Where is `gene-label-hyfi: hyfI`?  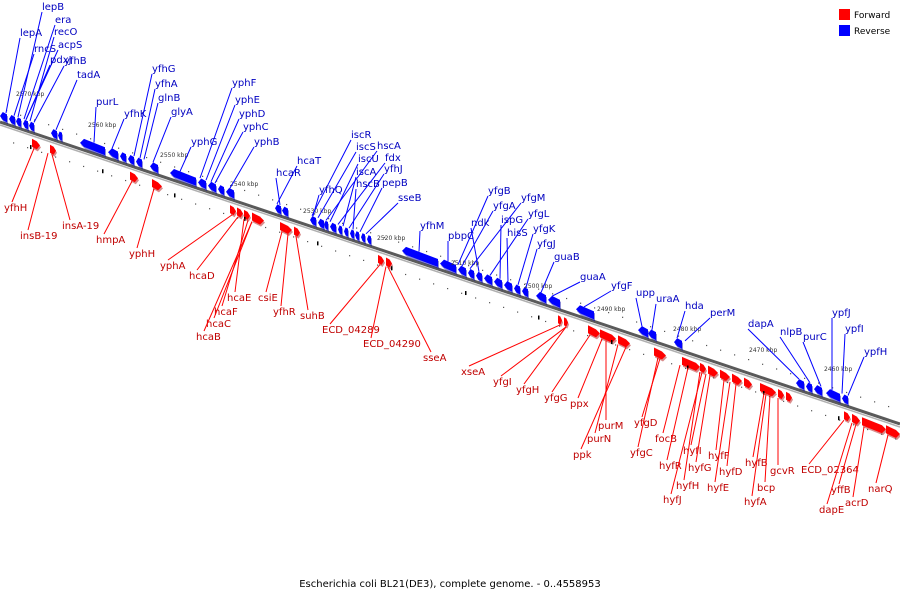 gene-label-hyfi: hyfI is located at coordinates (692, 451).